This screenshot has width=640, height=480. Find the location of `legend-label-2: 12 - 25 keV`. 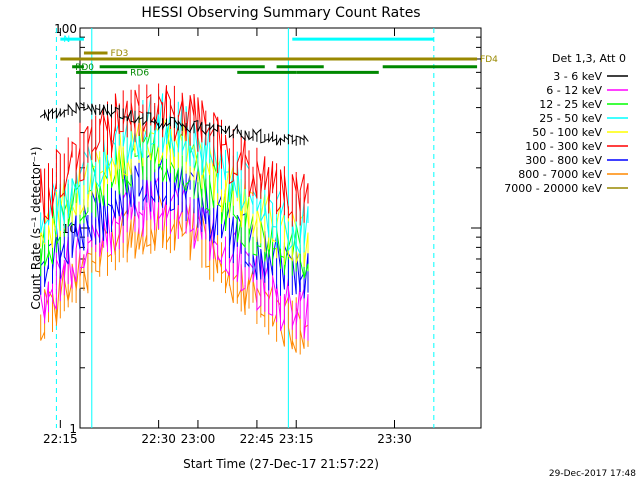

legend-label-2: 12 - 25 keV is located at coordinates (570, 104).